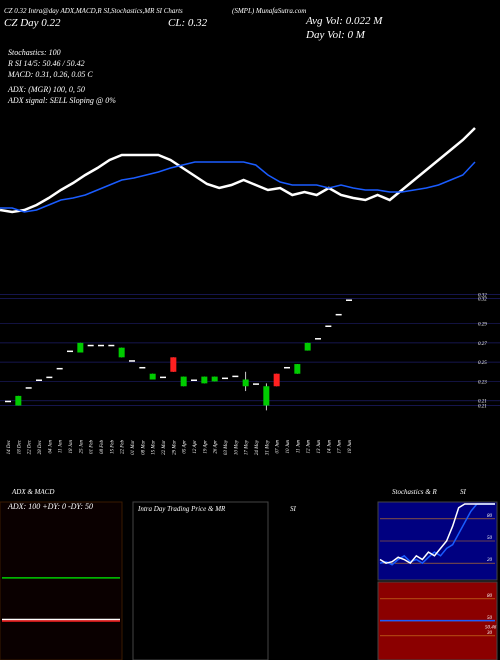 Image resolution: width=500 pixels, height=660 pixels. I want to click on intraday-panel, so click(200, 580).